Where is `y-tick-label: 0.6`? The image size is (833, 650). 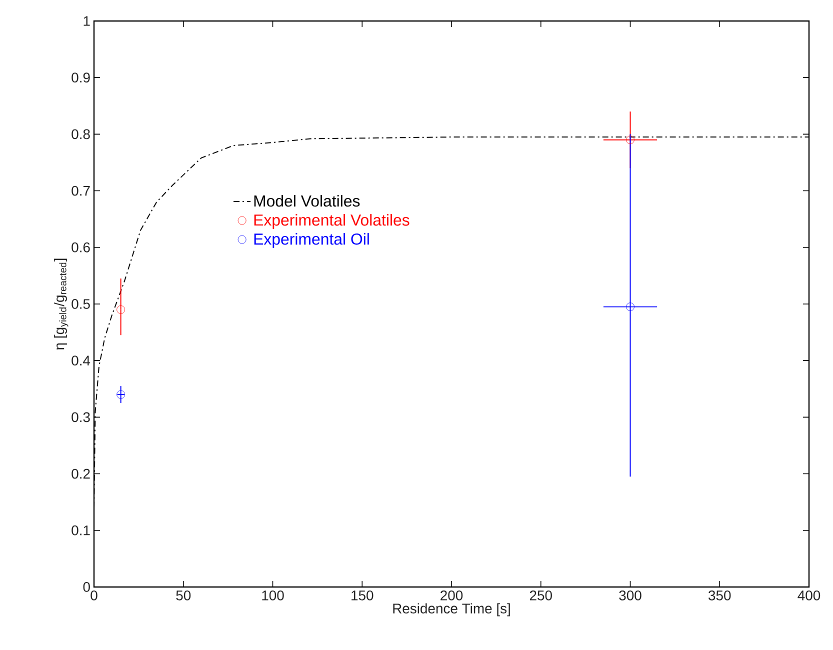
y-tick-label: 0.6 is located at coordinates (81, 247).